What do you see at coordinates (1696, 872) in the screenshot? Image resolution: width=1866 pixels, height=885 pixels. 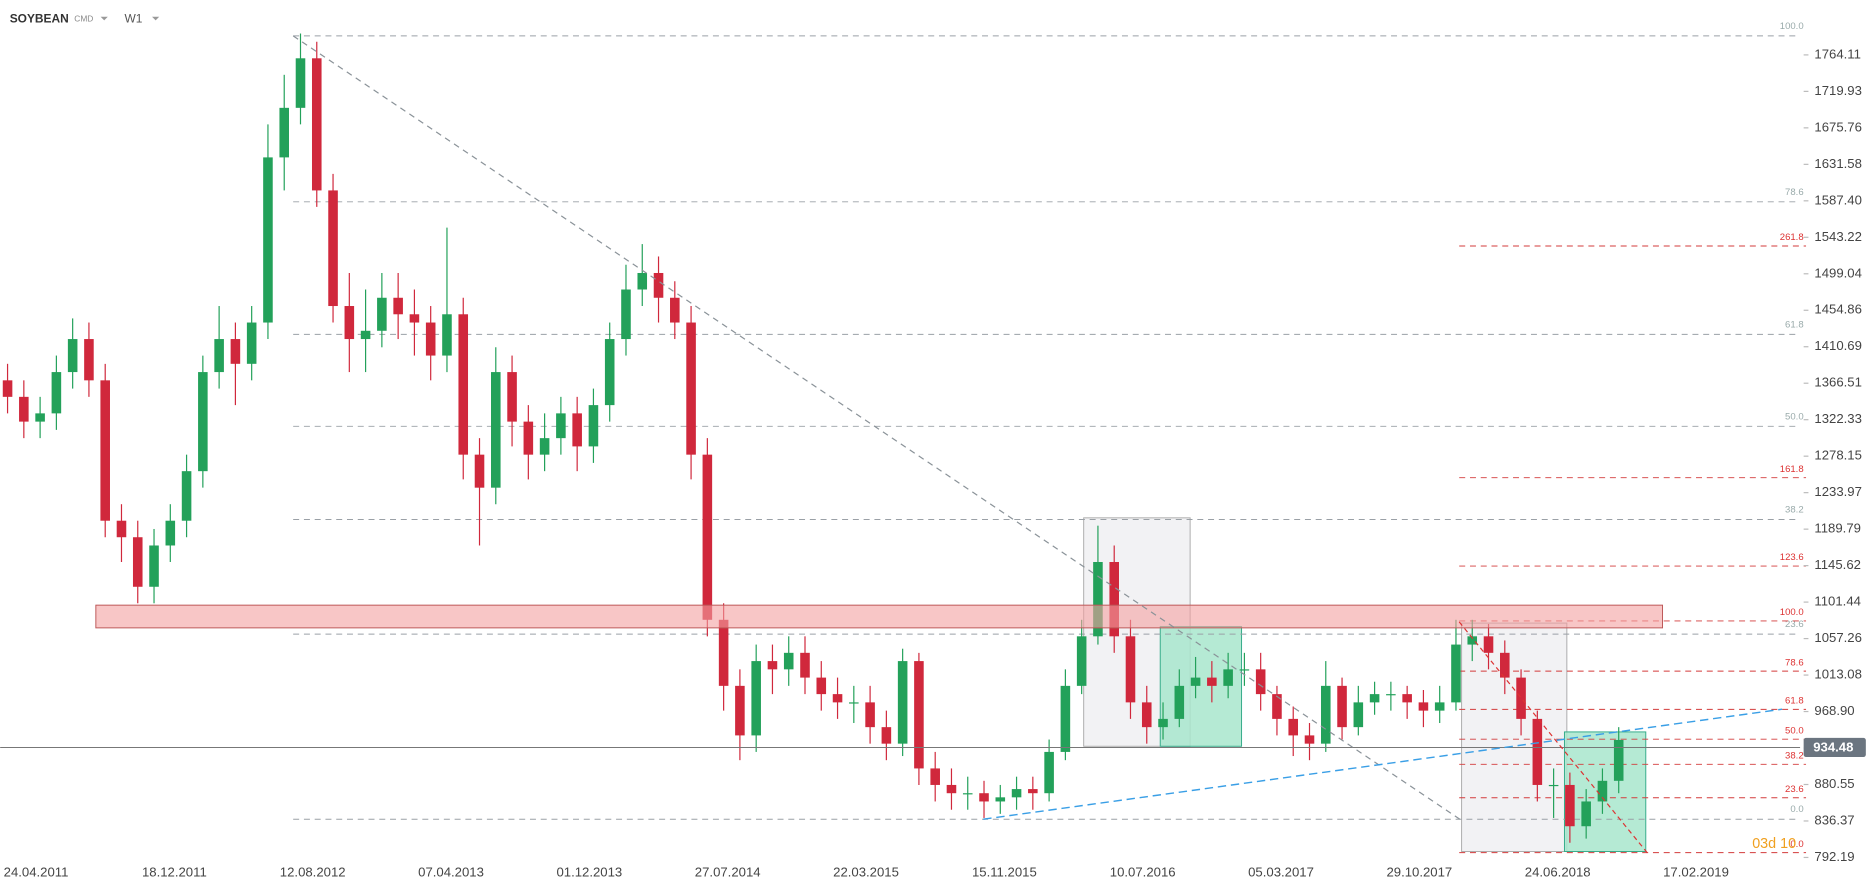 I see `x-tick-label: 17.02.2019` at bounding box center [1696, 872].